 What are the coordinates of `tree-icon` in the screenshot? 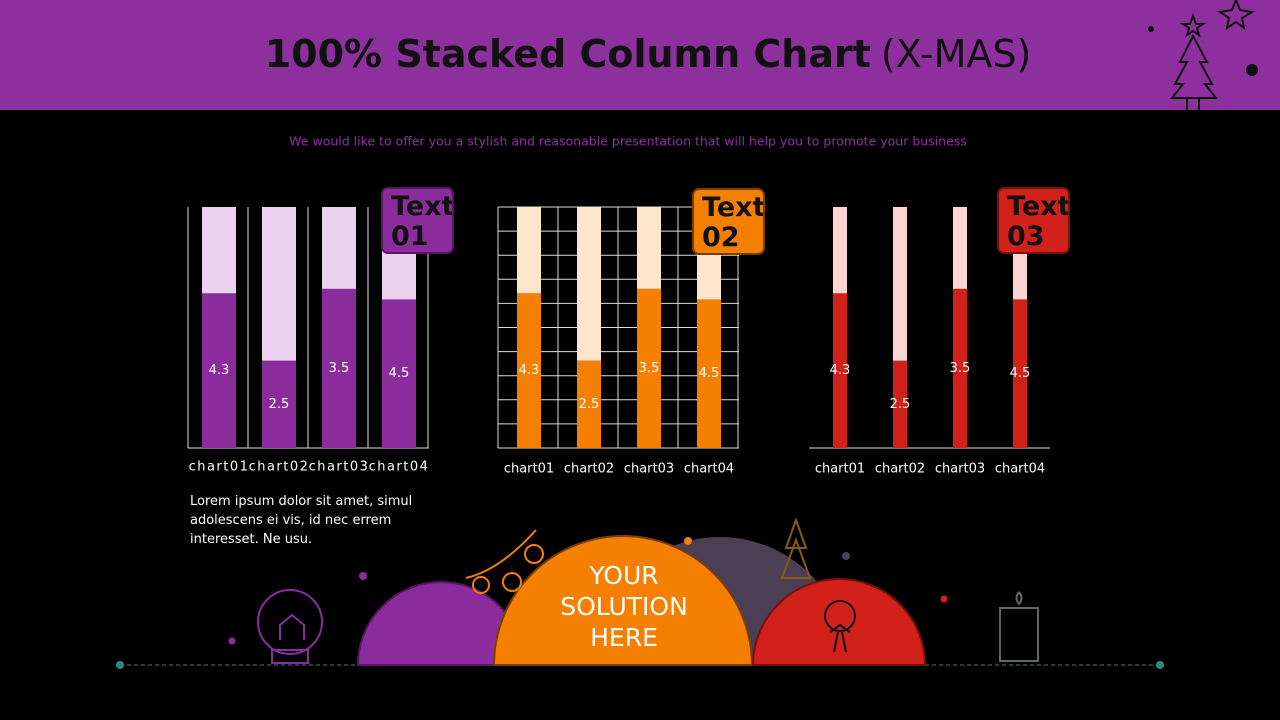 It's located at (1212, 55).